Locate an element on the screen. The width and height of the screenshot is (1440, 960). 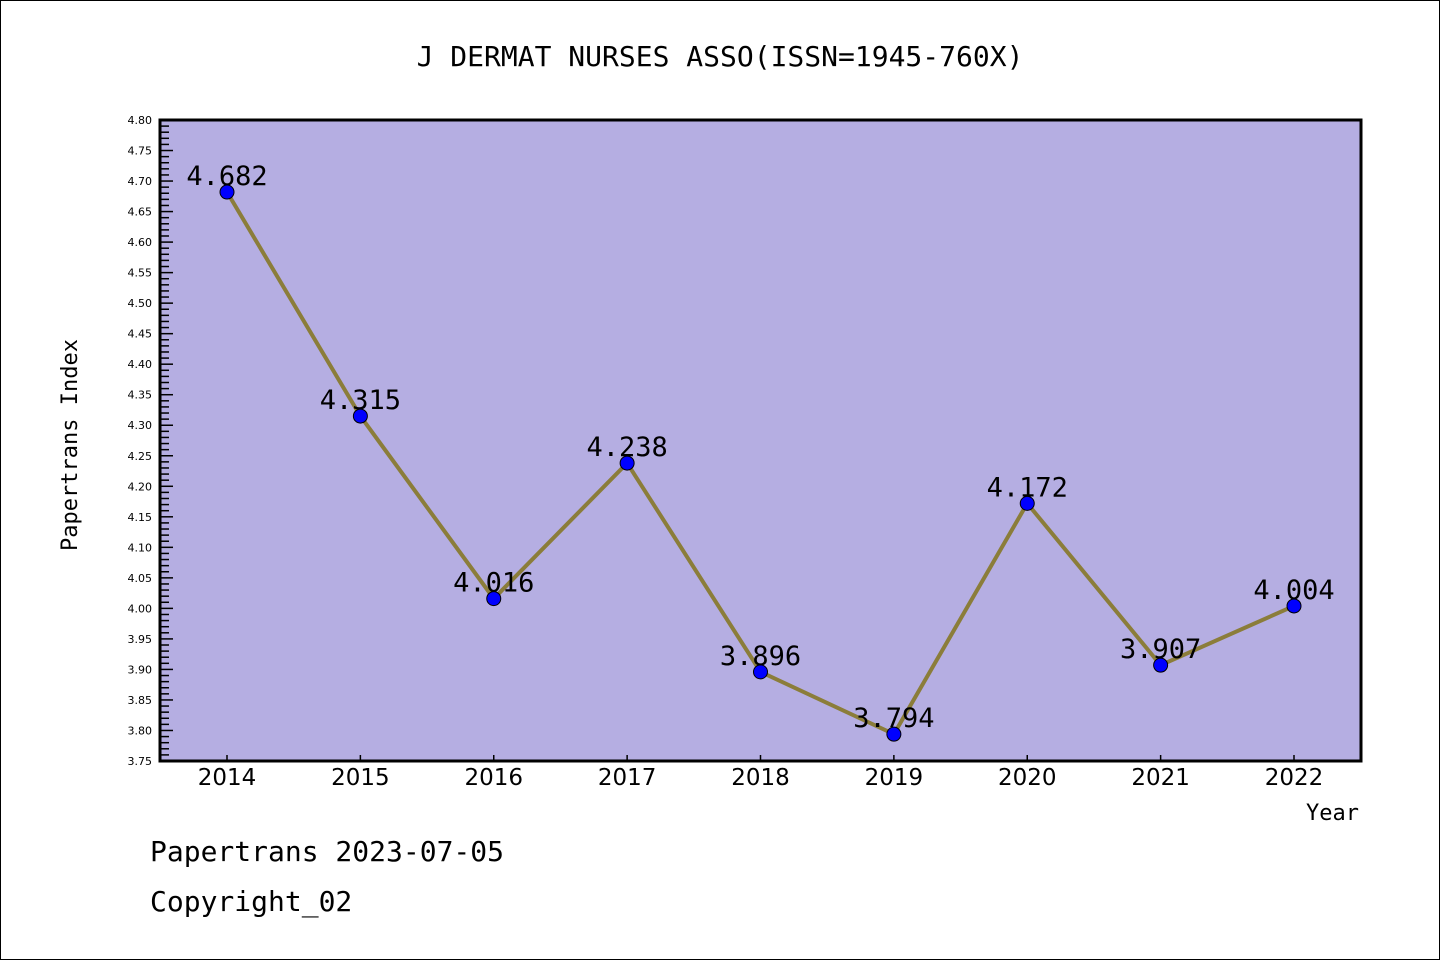
data-label: 3.896 is located at coordinates (760, 656).